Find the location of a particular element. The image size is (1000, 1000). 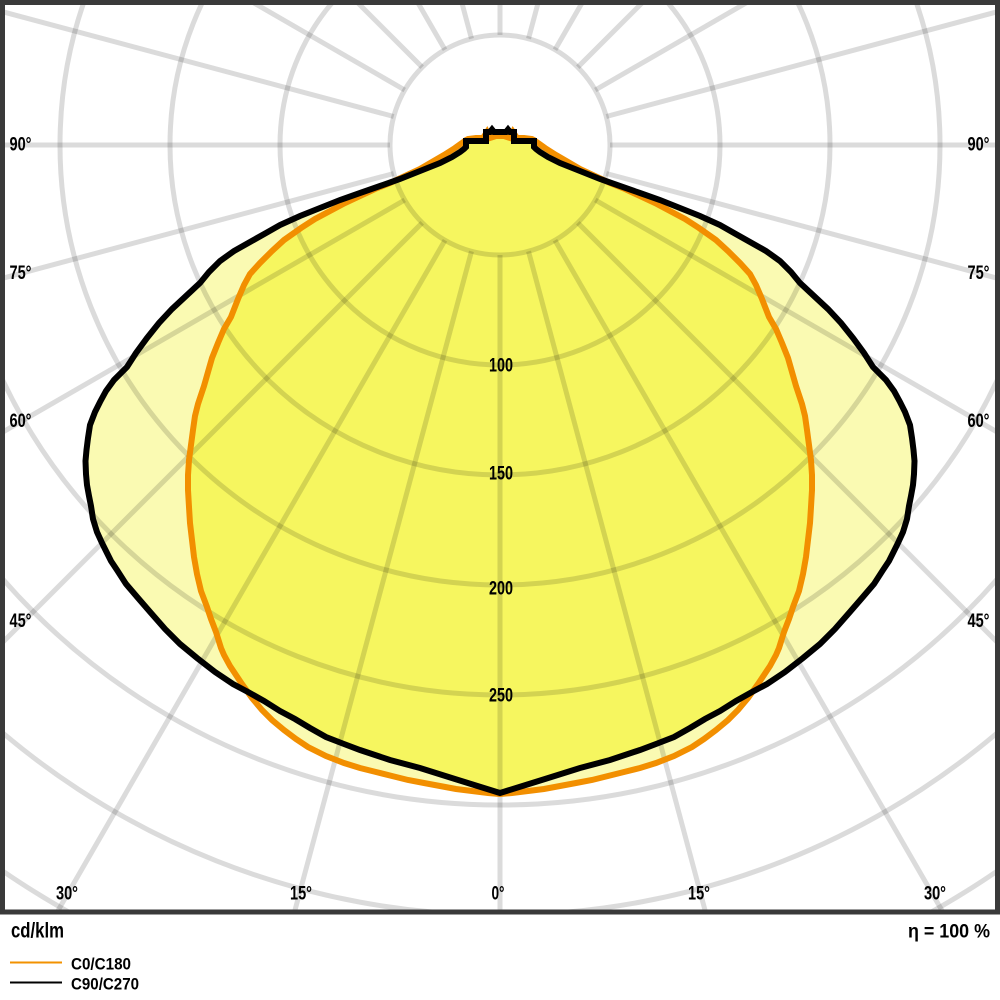

svg-text: 200 is located at coordinates (501, 588).